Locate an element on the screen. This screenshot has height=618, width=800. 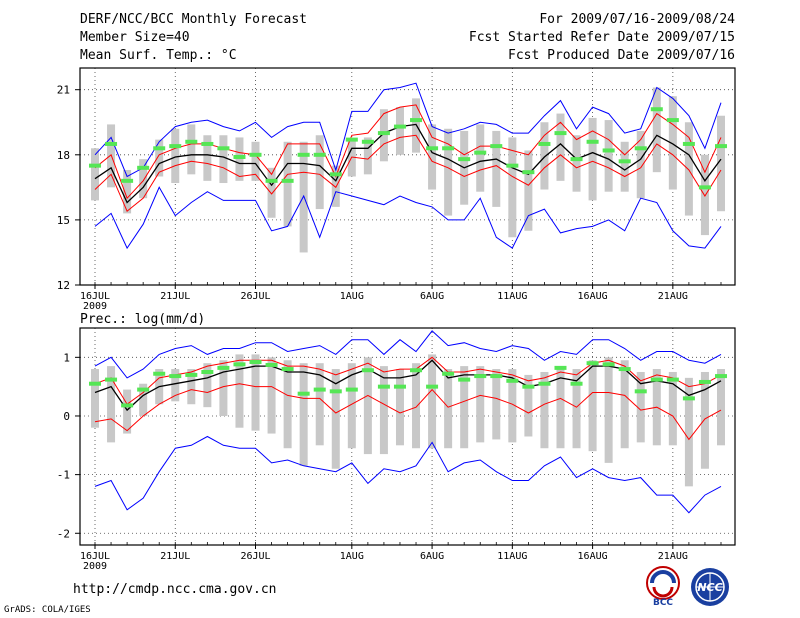
temp-lower-spread-line is located at coordinates (408, 173).